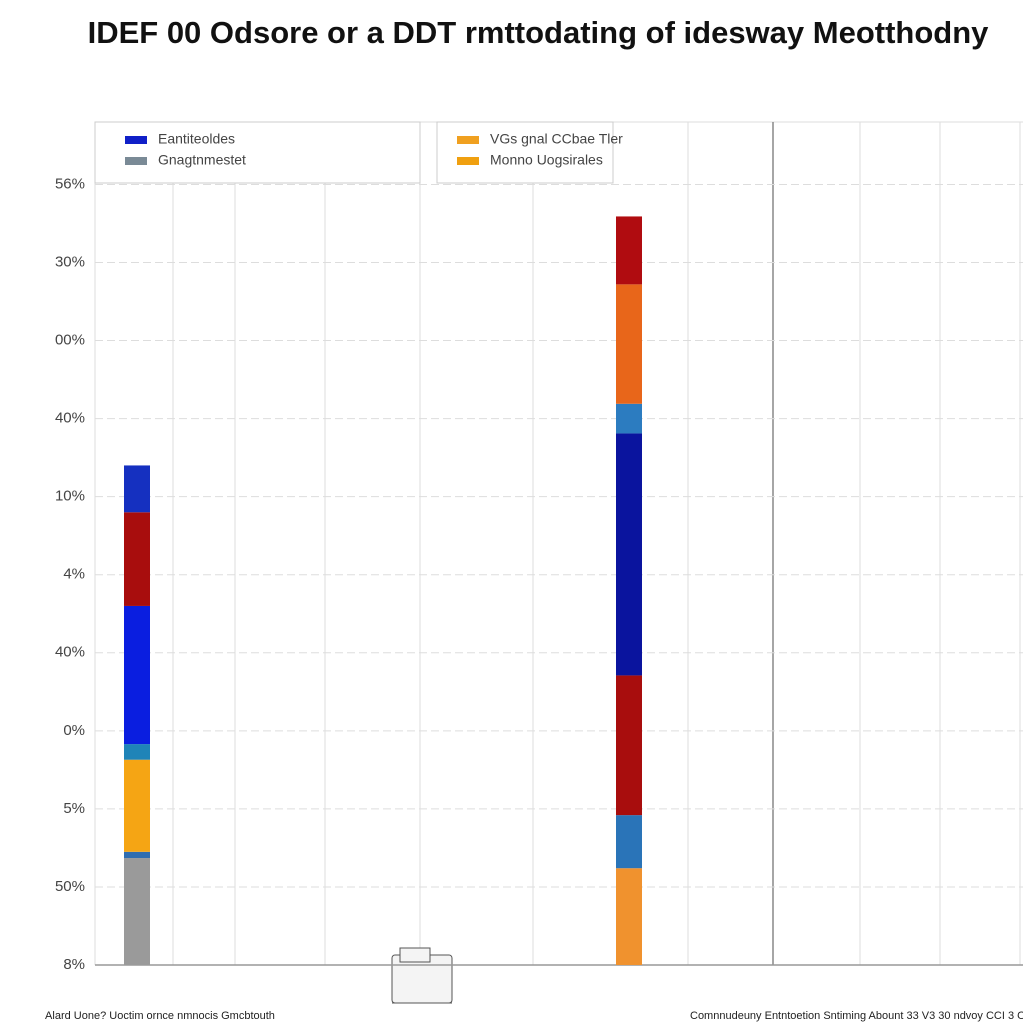 This screenshot has width=1023, height=1023. Describe the element at coordinates (422, 975) in the screenshot. I see `printer-icon` at that location.